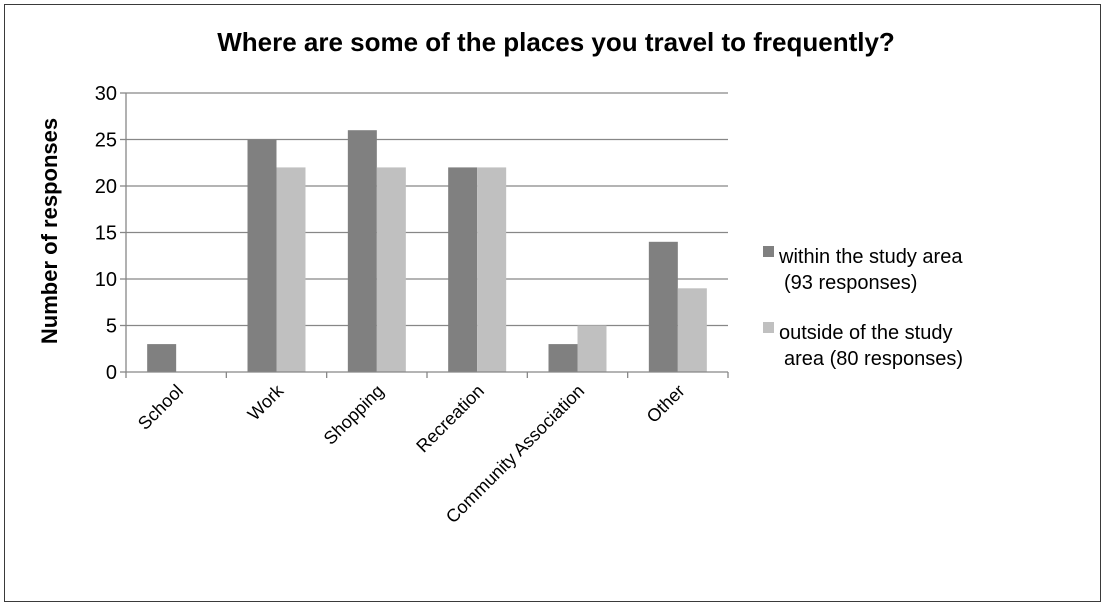 The image size is (1105, 606). Describe the element at coordinates (49, 231) in the screenshot. I see `y-axis-title: Number of responses` at that location.